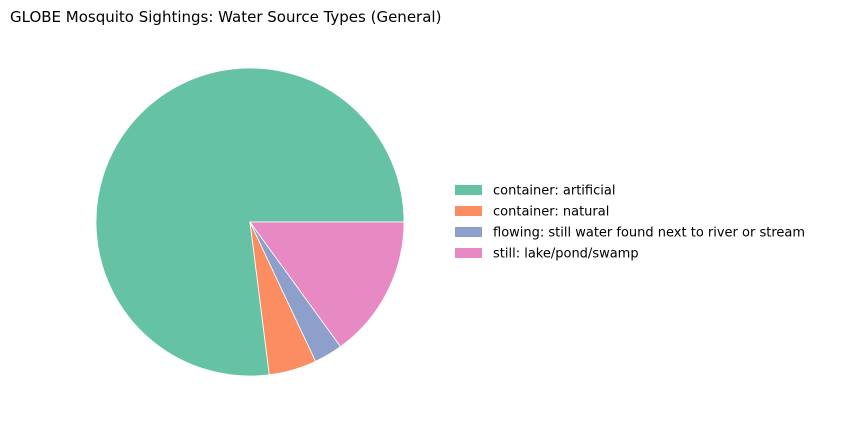  What do you see at coordinates (551, 212) in the screenshot?
I see `legend-label-2: container: natural` at bounding box center [551, 212].